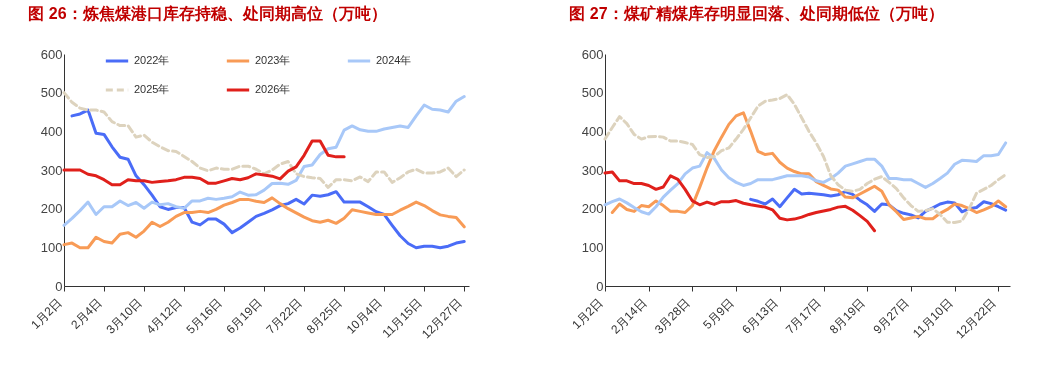 The height and width of the screenshot is (378, 1061). I want to click on x-tick-label: 5月9日, so click(718, 313).